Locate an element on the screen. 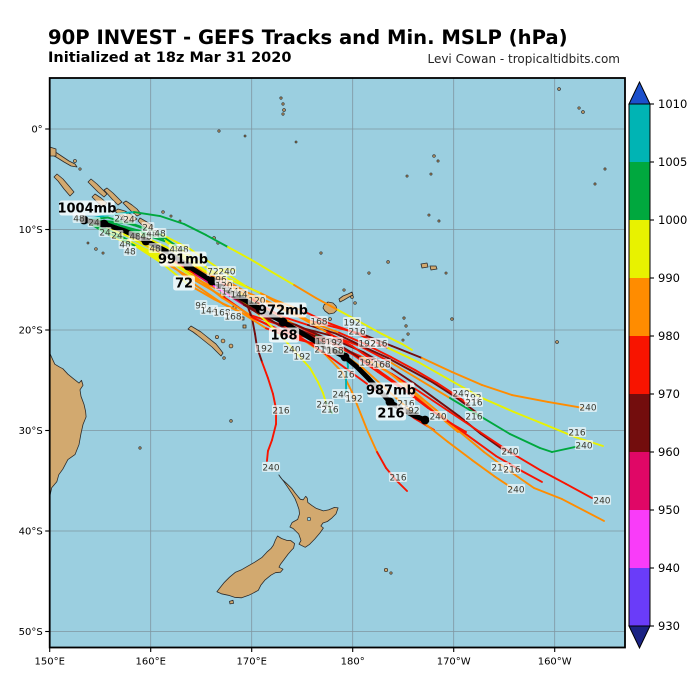  member-3-seg is located at coordinates (403, 376).